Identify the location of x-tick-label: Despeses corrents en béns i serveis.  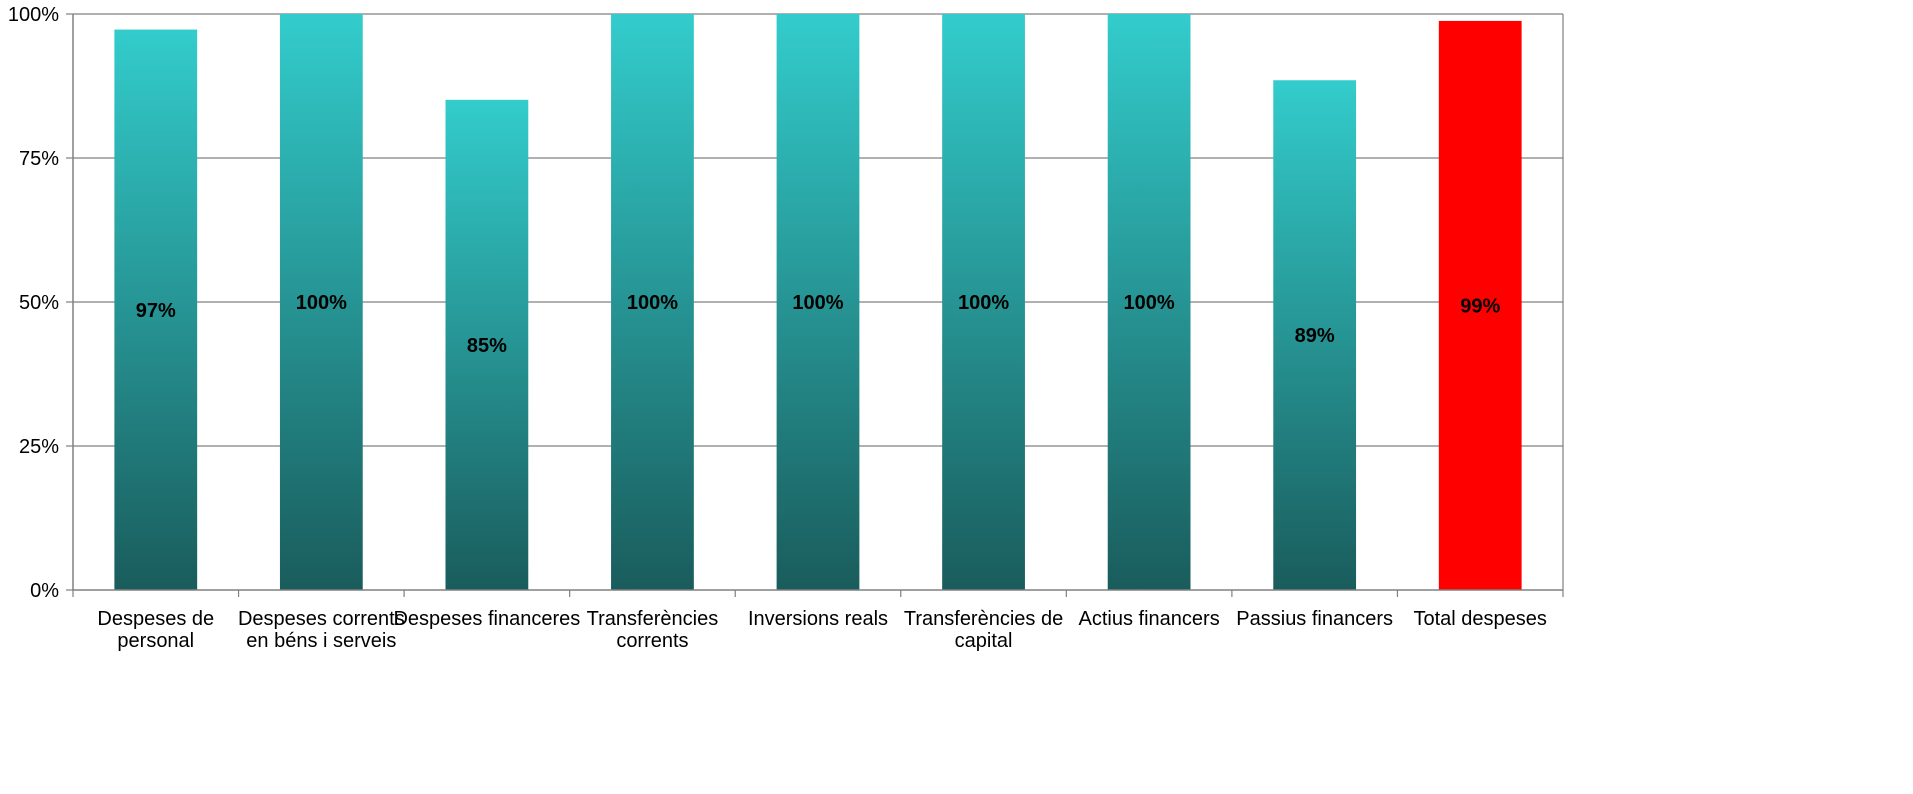
(321, 630).